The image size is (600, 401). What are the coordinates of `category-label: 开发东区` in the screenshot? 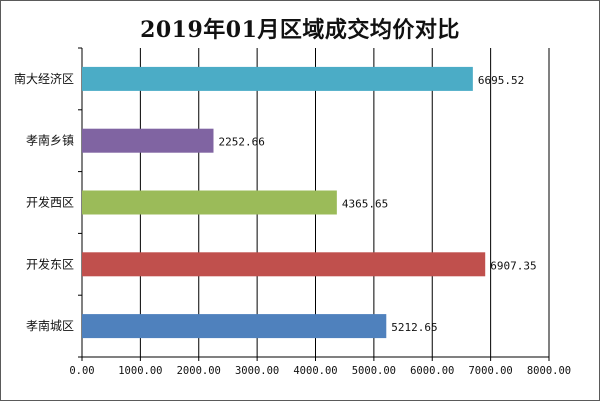 It's located at (50, 263).